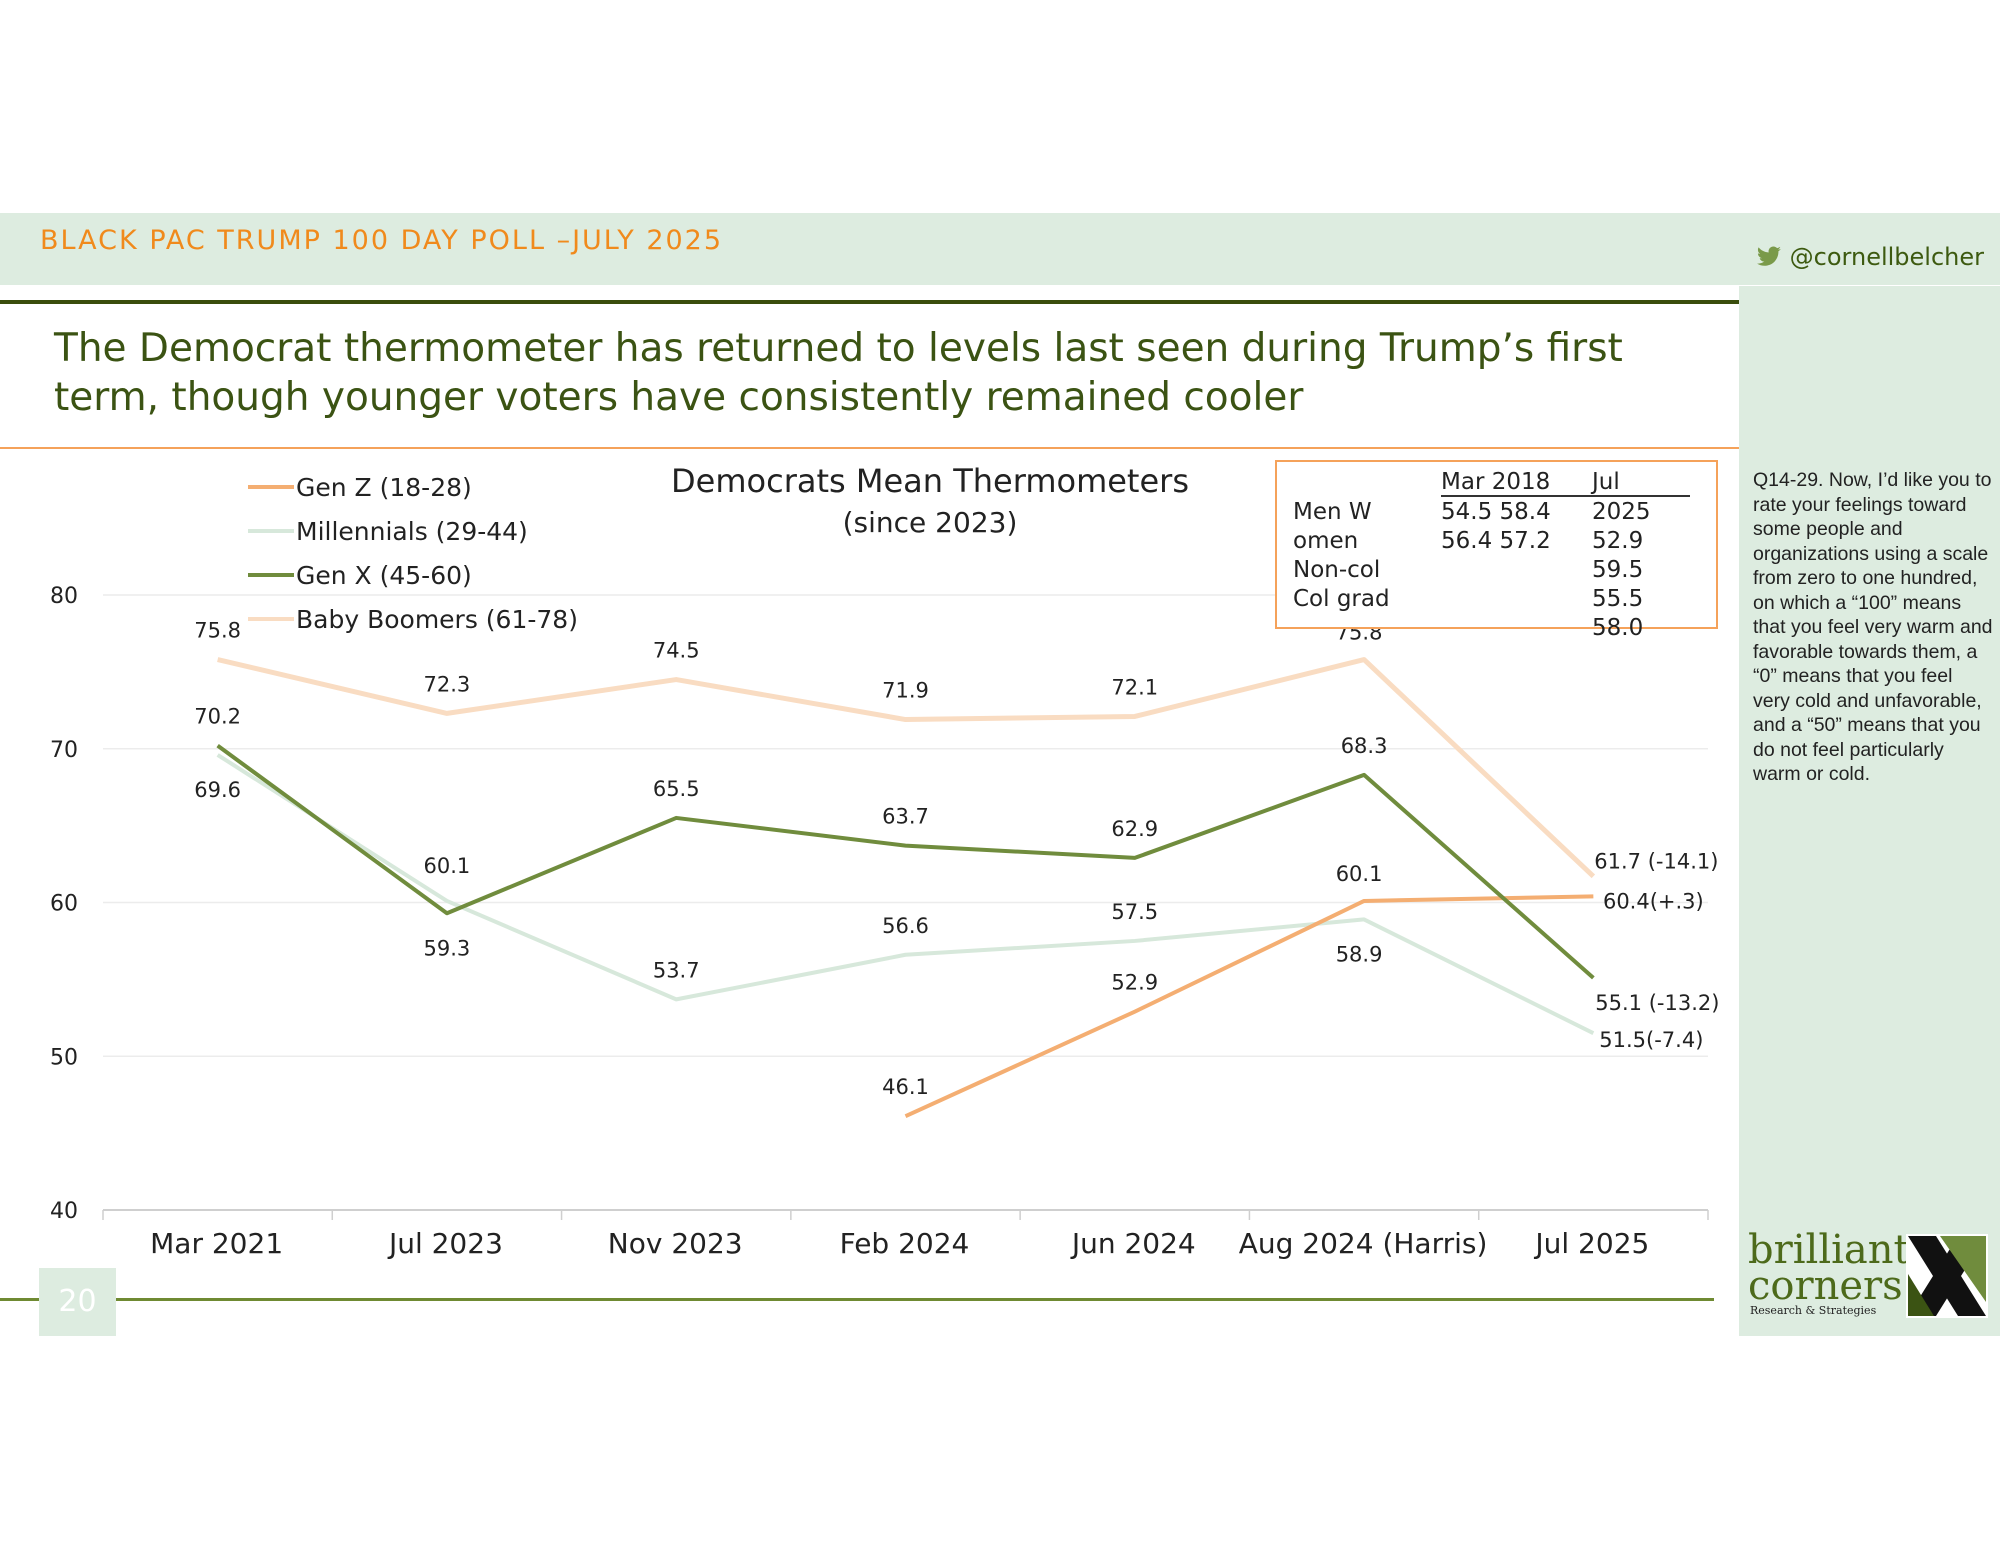 This screenshot has height=1545, width=2000. Describe the element at coordinates (384, 487) in the screenshot. I see `legend-label: Gen Z (18-28)` at that location.